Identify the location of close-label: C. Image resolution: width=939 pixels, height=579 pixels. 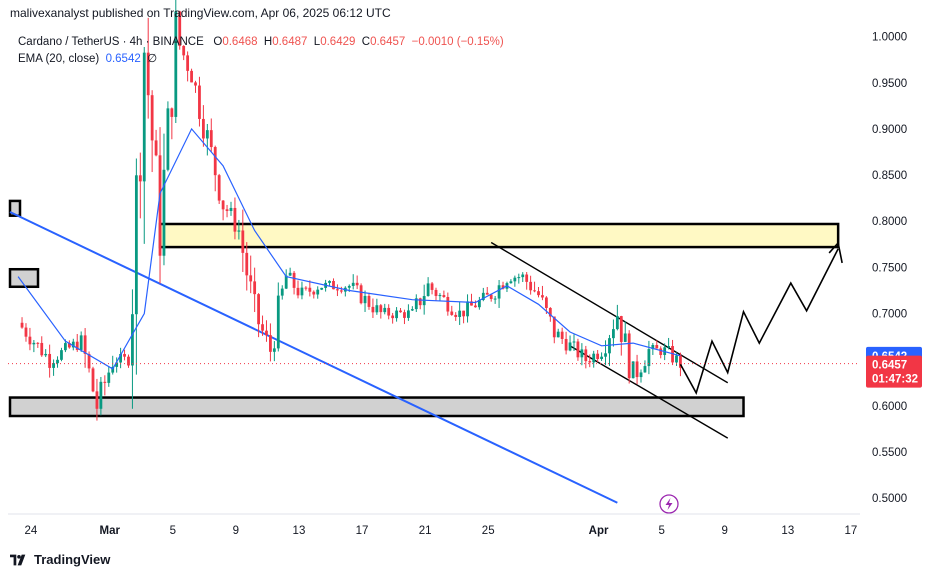
(366, 42).